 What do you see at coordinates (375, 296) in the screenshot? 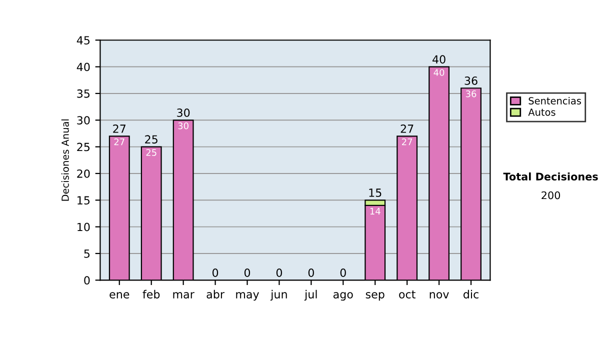
I see `x-tick-label: sep` at bounding box center [375, 296].